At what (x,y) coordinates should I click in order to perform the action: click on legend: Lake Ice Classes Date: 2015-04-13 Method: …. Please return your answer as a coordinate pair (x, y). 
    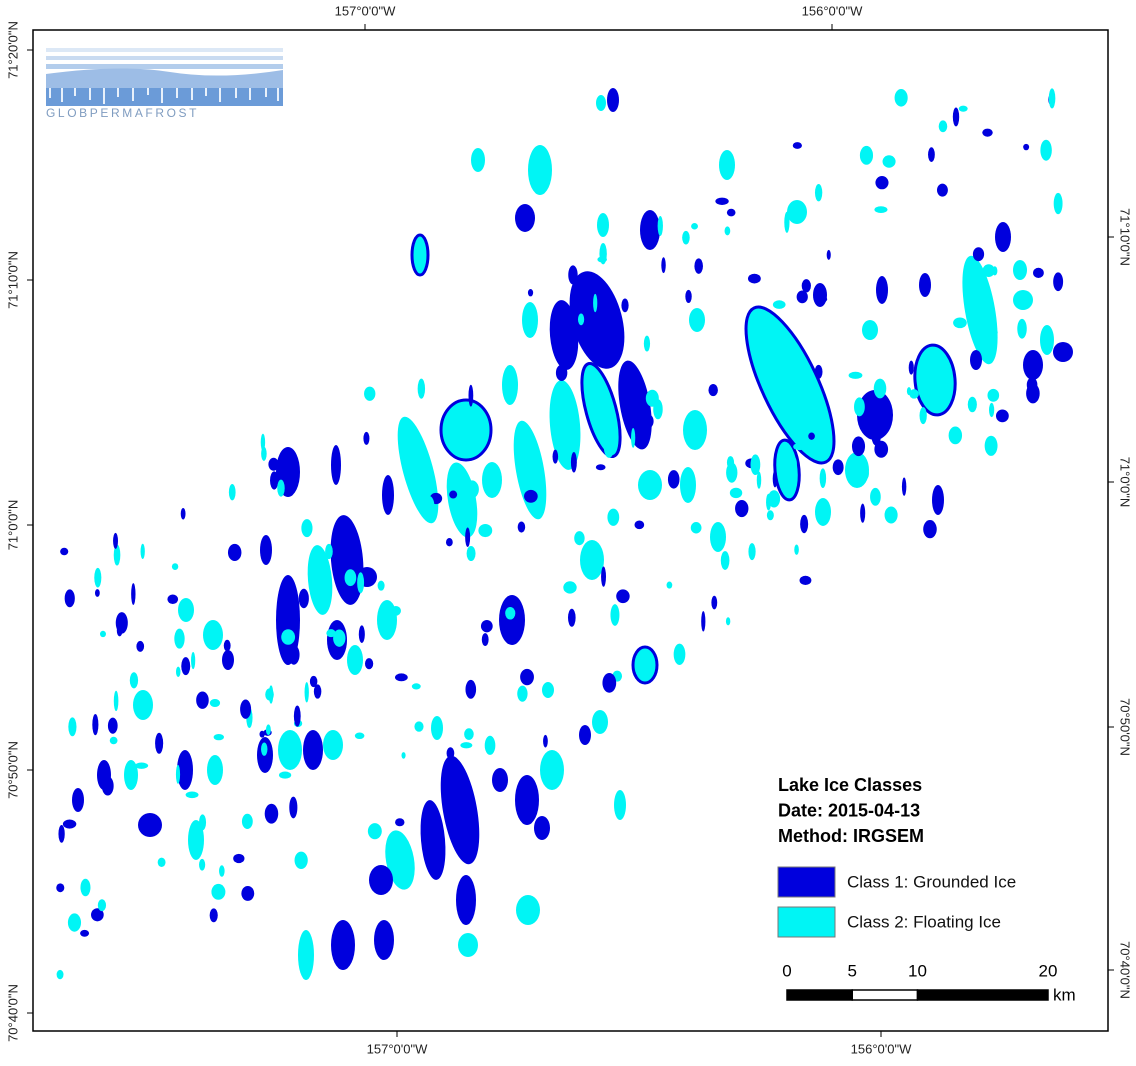
    Looking at the image, I should click on (896, 856).